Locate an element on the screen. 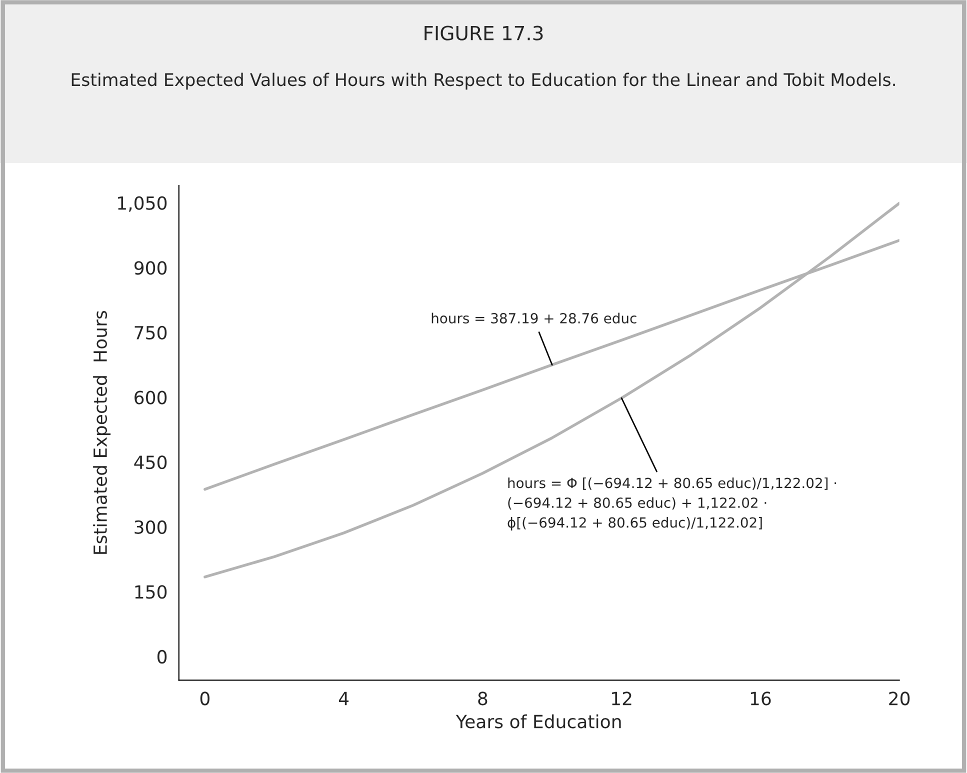  x-tick-label: 4 is located at coordinates (343, 699).